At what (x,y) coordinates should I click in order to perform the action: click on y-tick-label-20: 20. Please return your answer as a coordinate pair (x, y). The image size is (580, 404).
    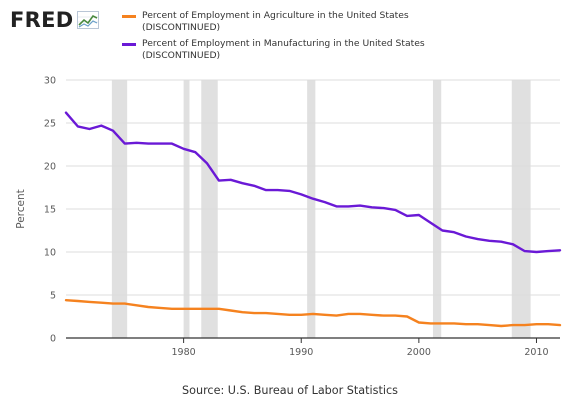
    Looking at the image, I should click on (50, 167).